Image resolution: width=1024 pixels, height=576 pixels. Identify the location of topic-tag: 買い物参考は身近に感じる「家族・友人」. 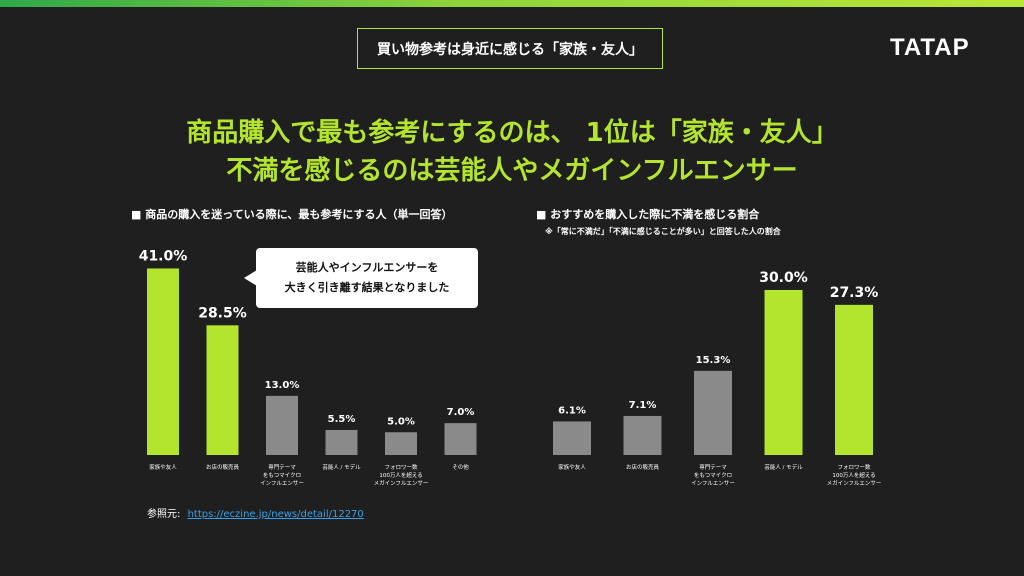
(510, 48).